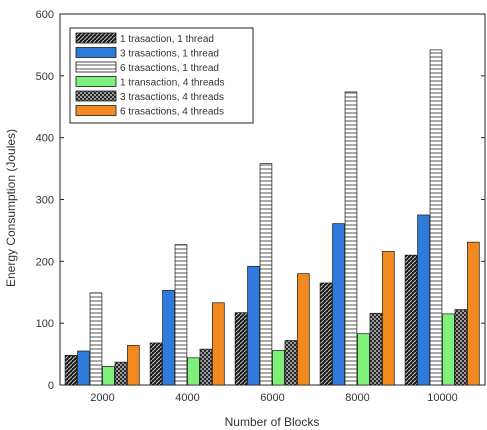  Describe the element at coordinates (187, 398) in the screenshot. I see `x-tick-label: 4000` at that location.